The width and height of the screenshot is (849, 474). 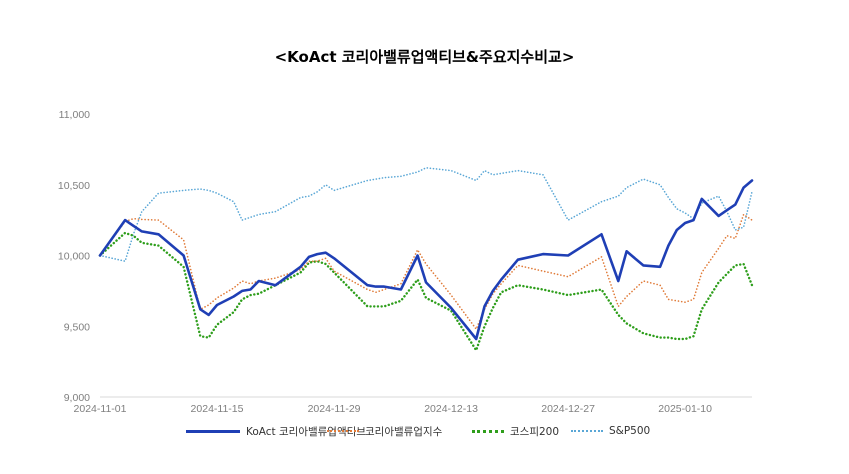 What do you see at coordinates (100, 409) in the screenshot?
I see `x-tick-label: 2024-11-01` at bounding box center [100, 409].